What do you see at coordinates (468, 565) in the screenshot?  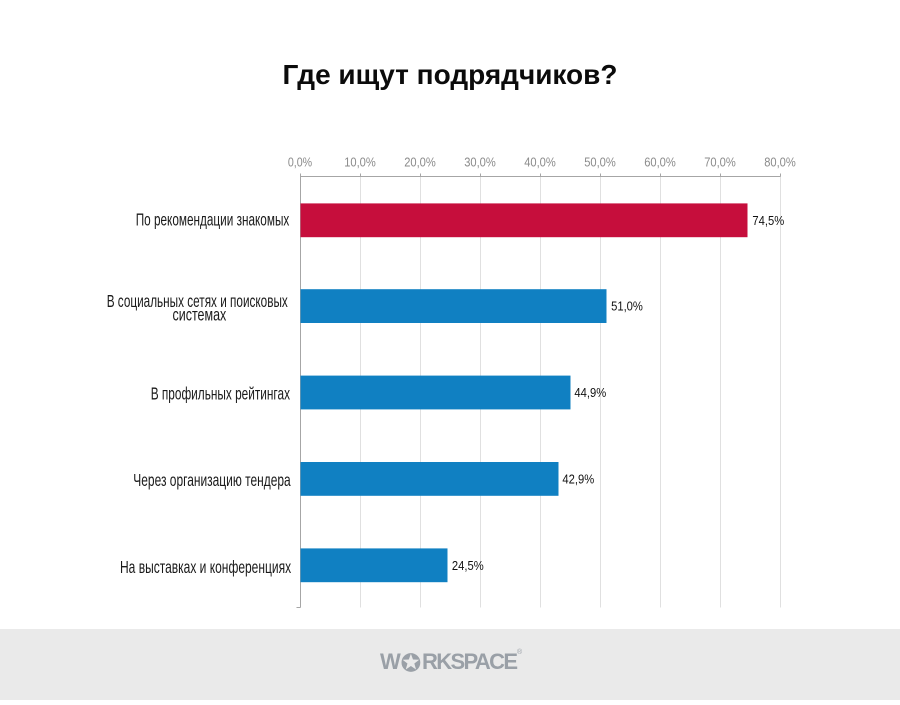 I see `svg-text: 24,5%` at bounding box center [468, 565].